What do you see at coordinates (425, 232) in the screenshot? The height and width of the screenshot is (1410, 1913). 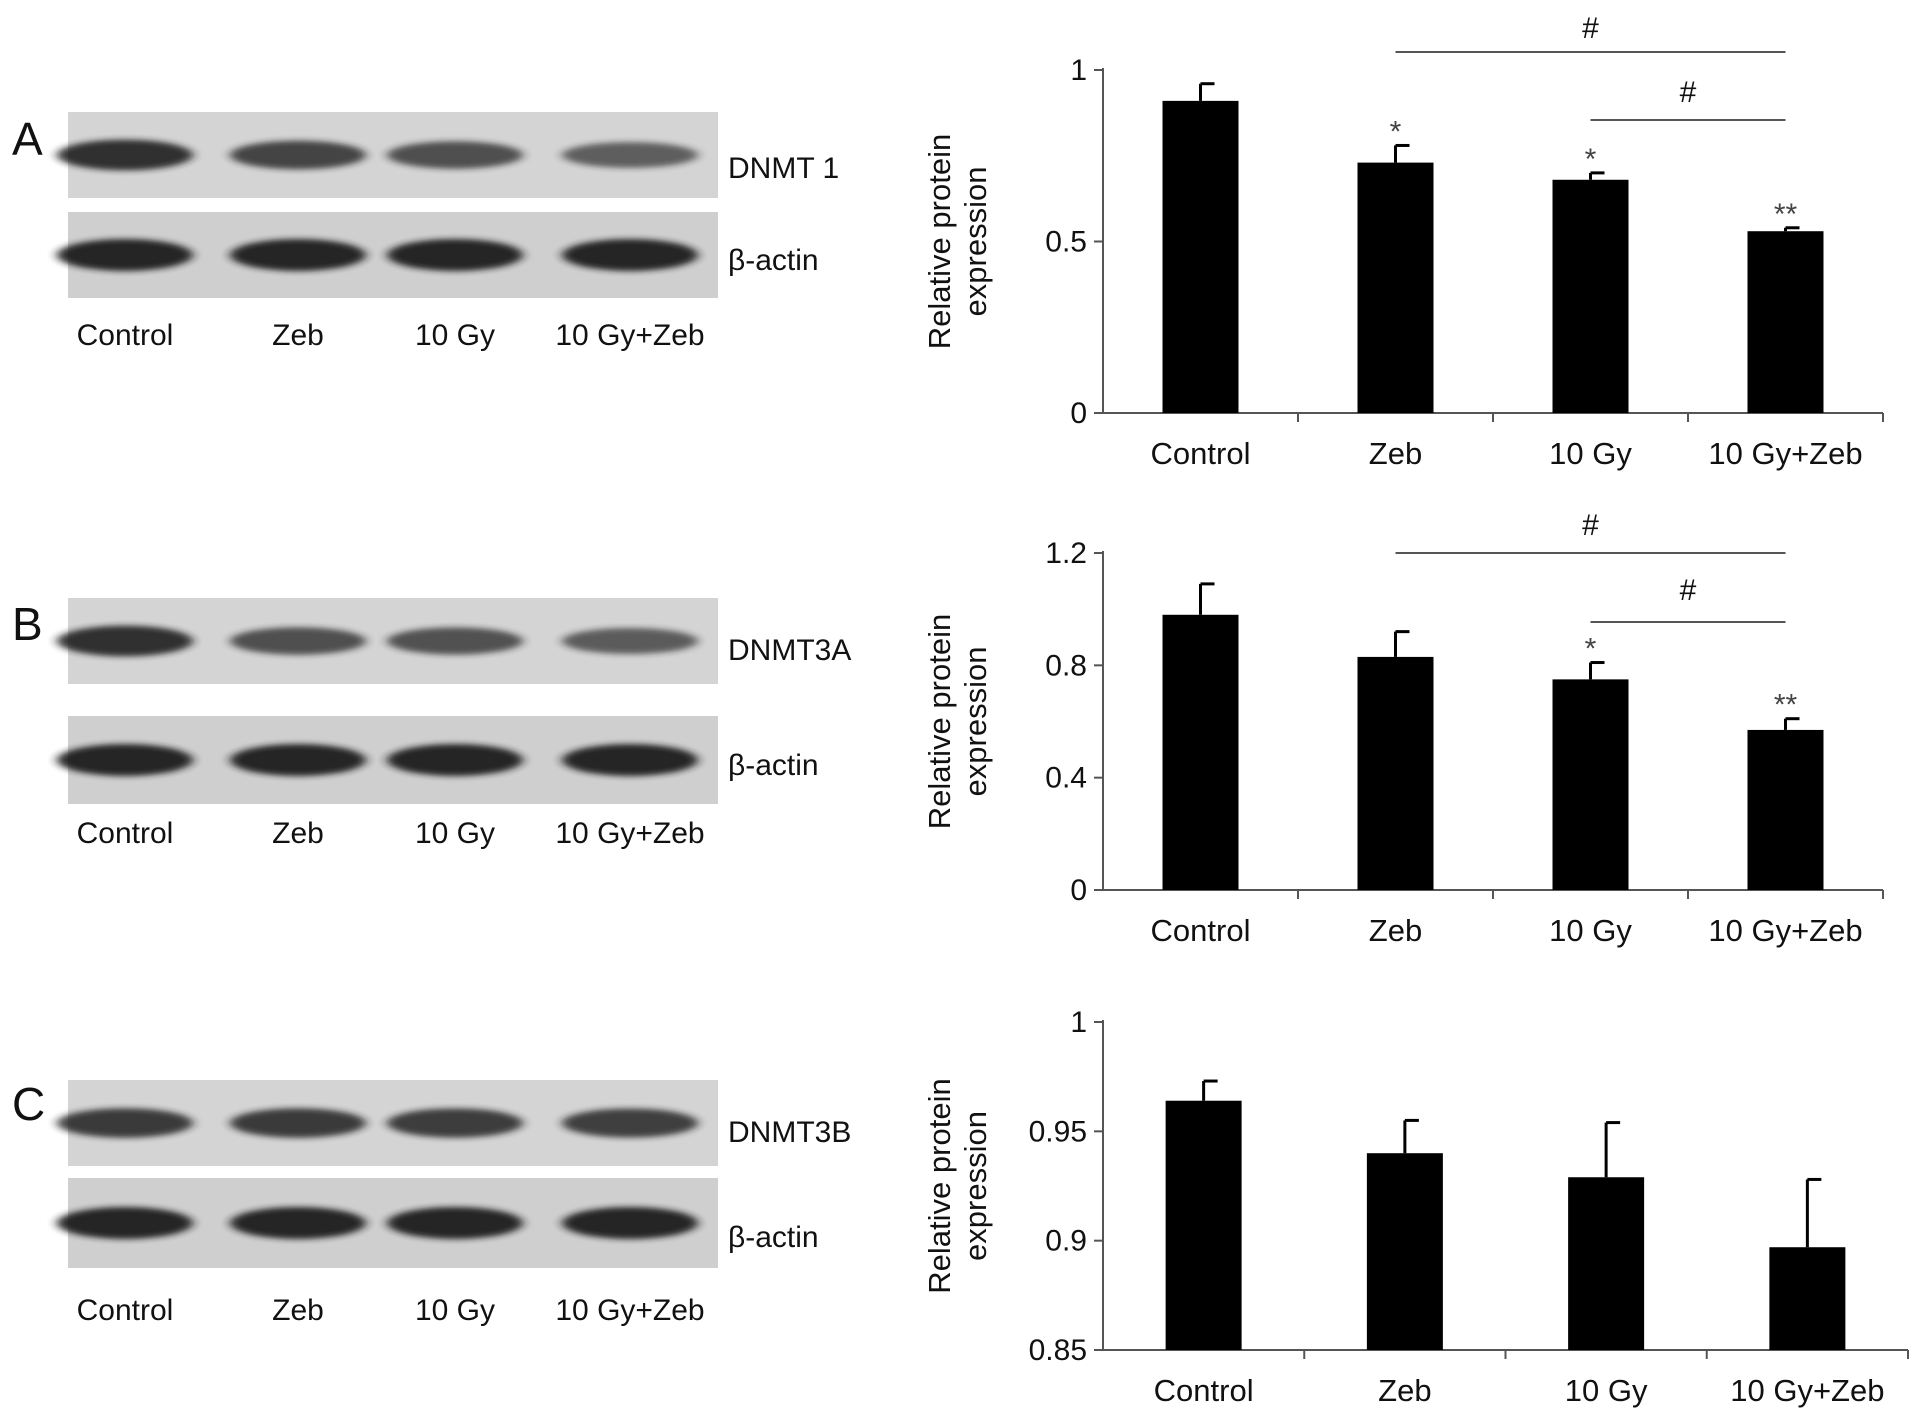 I see `blot-panel-a: A DNMT 1 β-actin Control Zeb 10 Gy 10 Gy+Zeb` at bounding box center [425, 232].